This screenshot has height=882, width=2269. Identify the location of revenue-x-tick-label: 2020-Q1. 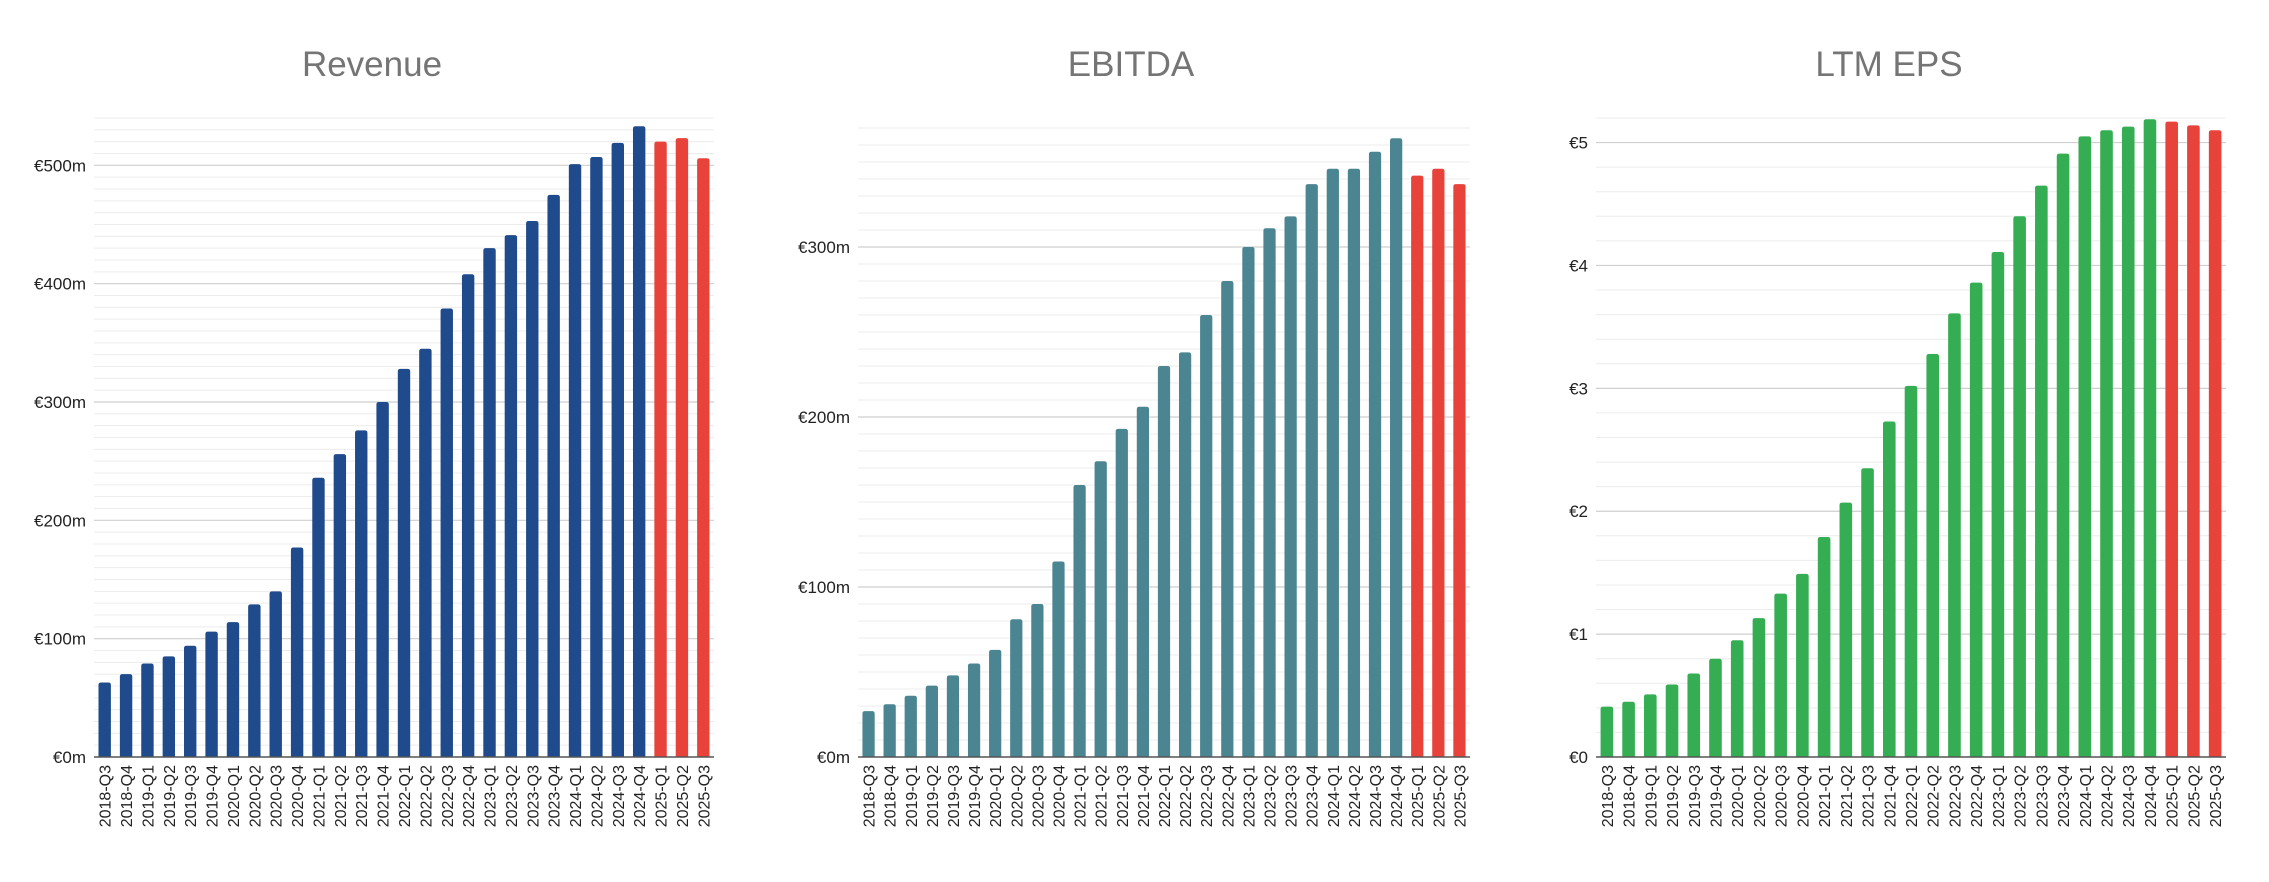
(234, 796).